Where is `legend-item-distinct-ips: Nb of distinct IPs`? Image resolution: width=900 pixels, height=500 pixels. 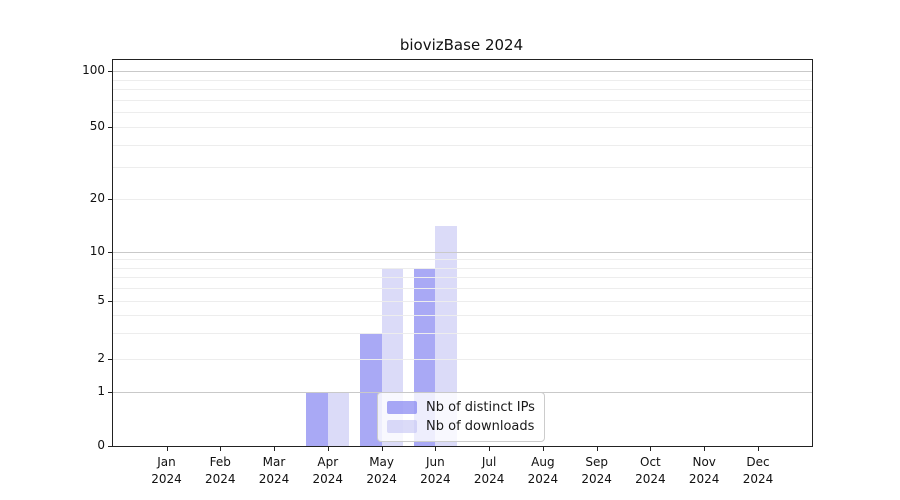
legend-item-distinct-ips: Nb of distinct IPs is located at coordinates (461, 407).